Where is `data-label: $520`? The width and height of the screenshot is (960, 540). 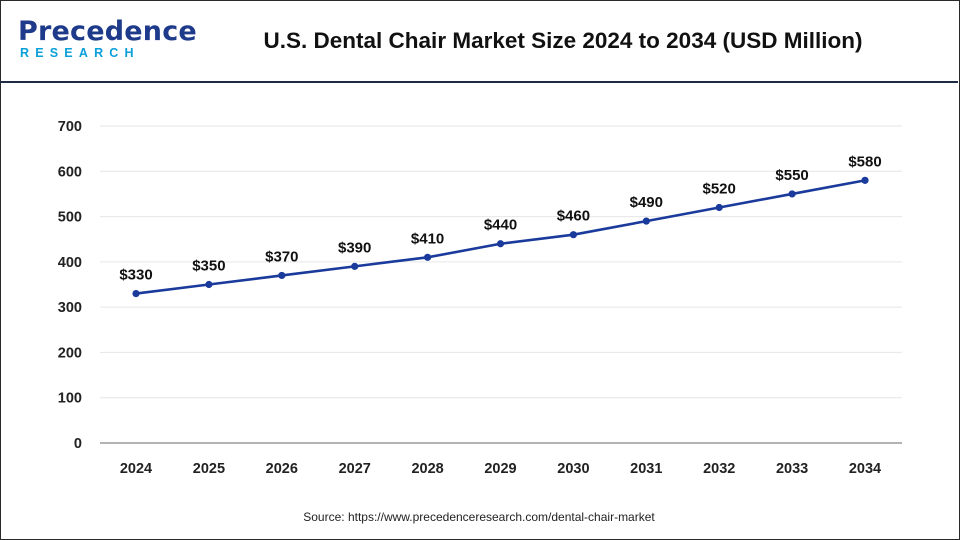
data-label: $520 is located at coordinates (719, 189).